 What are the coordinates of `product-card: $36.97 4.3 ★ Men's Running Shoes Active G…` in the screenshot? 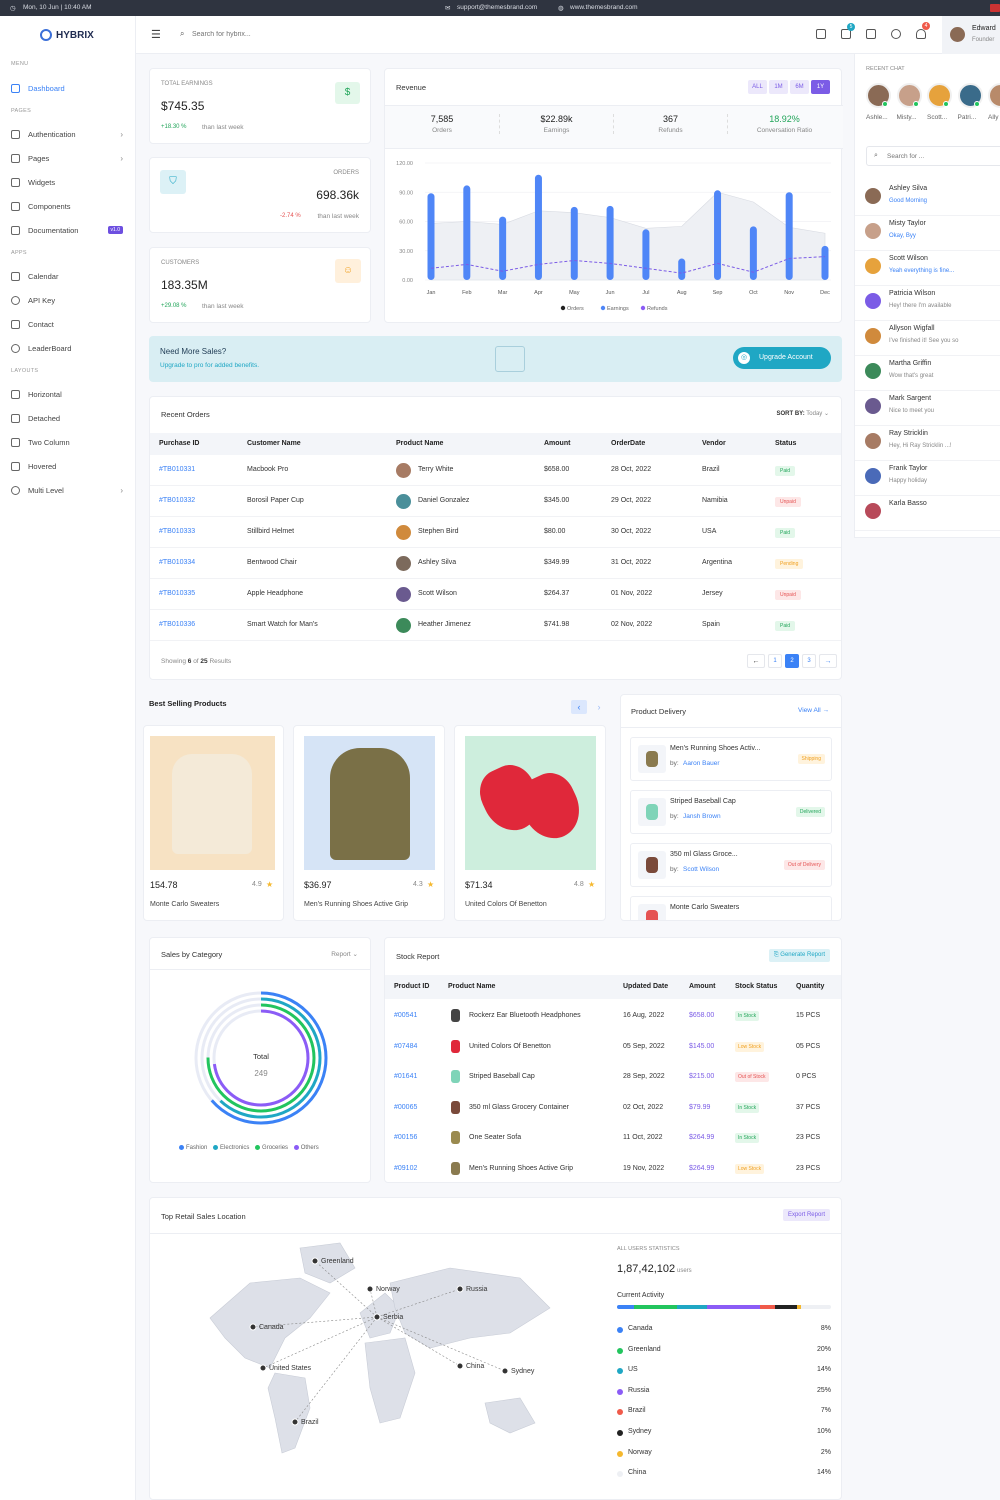 It's located at (369, 823).